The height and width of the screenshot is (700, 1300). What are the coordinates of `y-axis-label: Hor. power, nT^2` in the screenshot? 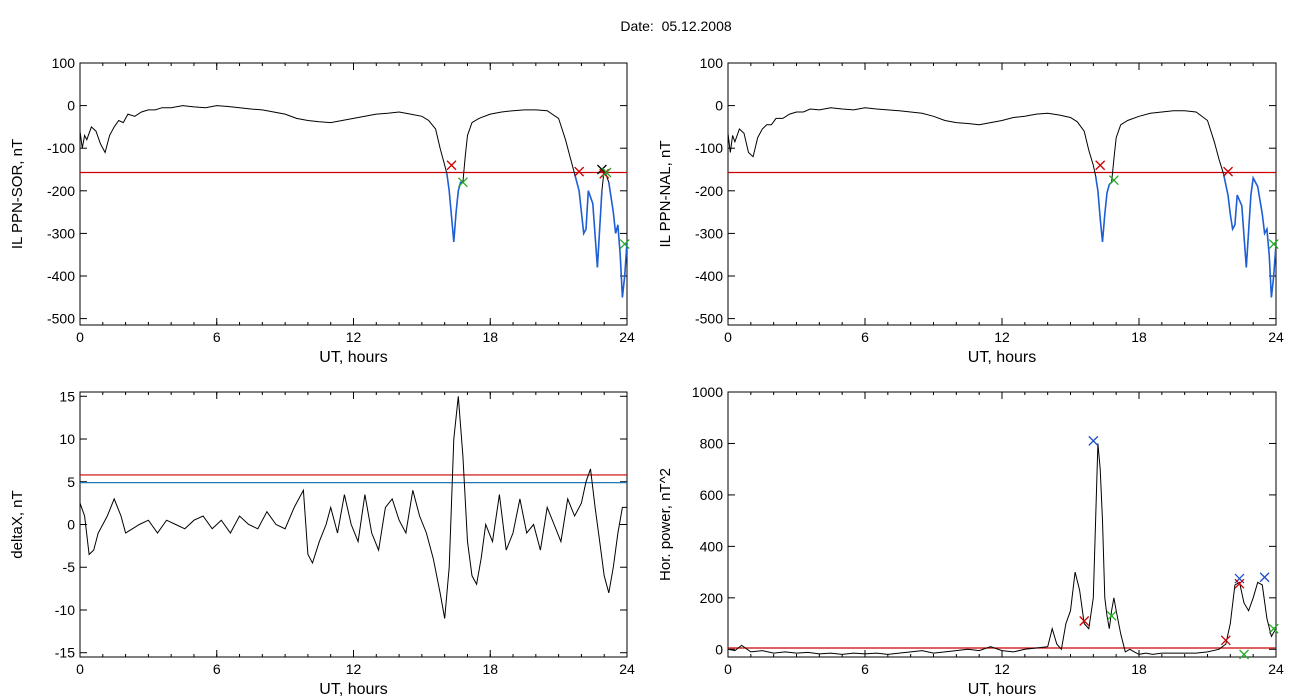 It's located at (665, 524).